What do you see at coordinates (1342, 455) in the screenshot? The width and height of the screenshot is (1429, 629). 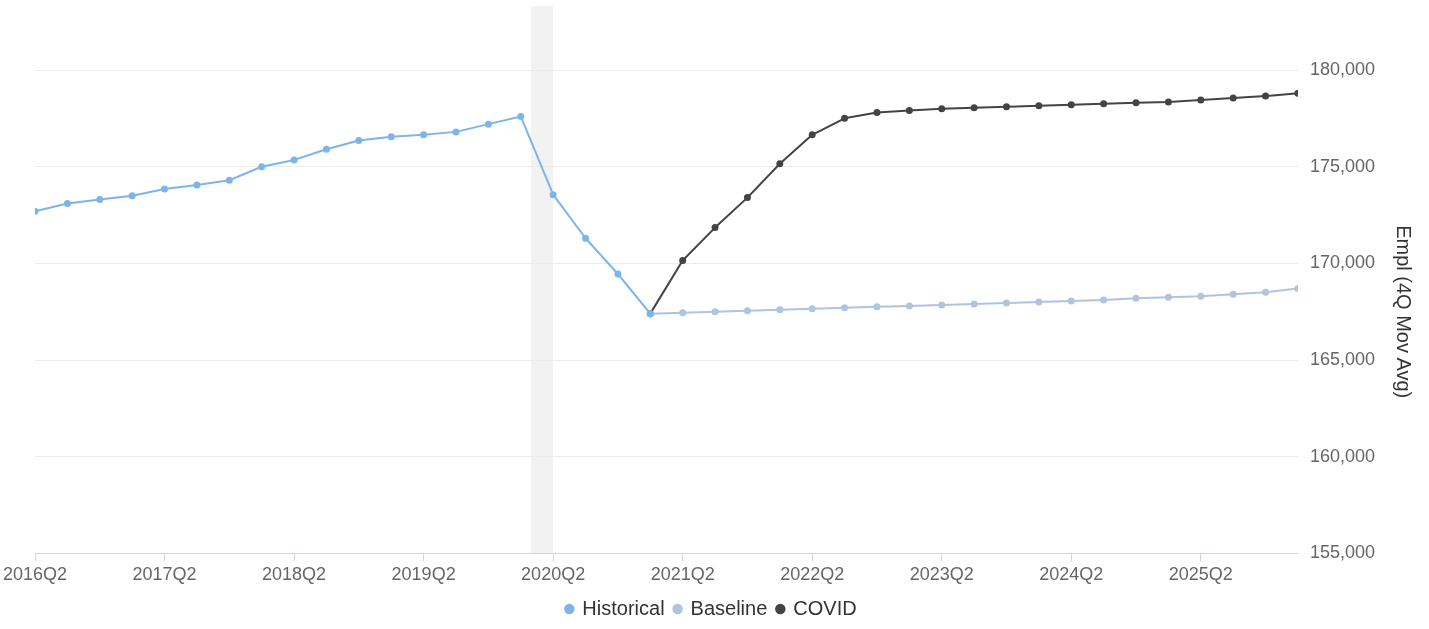 I see `y-tick-label: 160,000` at bounding box center [1342, 455].